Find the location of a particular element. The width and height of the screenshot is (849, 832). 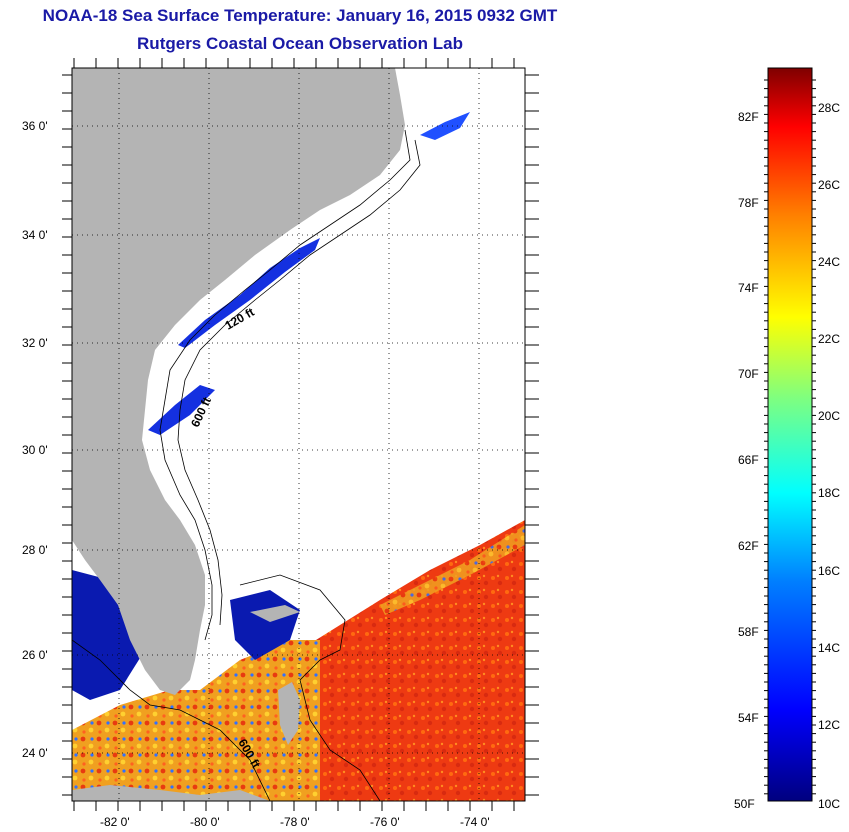

colorbar-ticks is located at coordinates (790, 437).